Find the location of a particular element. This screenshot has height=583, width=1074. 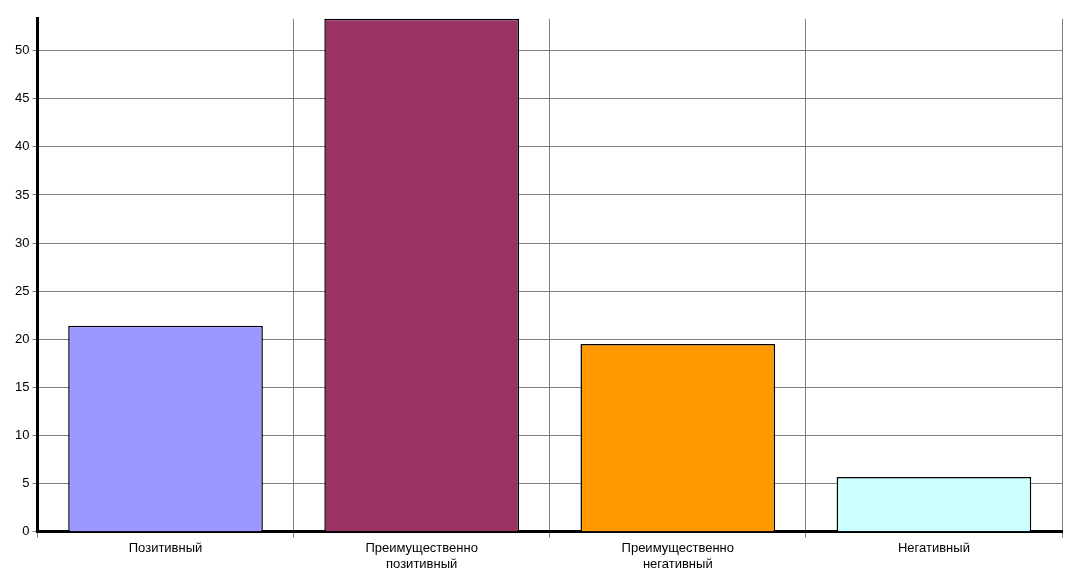

x-tick-label: Позитивный is located at coordinates (165, 548).